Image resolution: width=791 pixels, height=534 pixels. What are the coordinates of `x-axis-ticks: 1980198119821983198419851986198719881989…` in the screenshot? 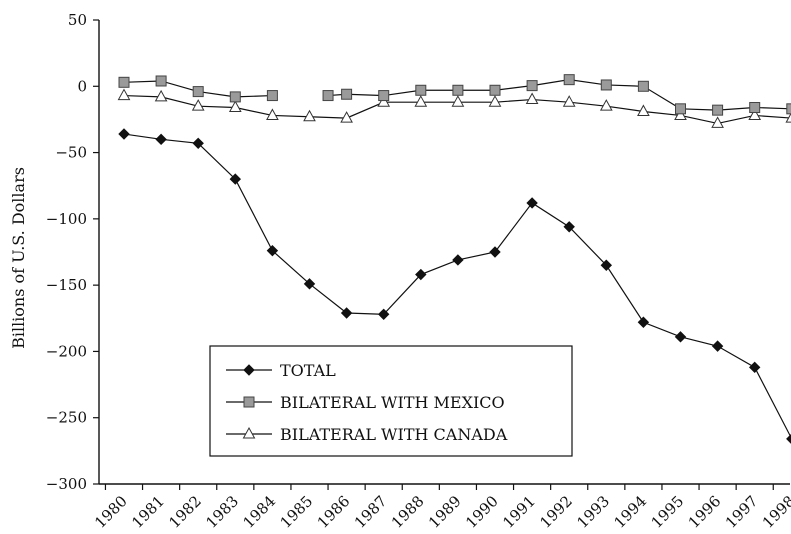 It's located at (441, 508).